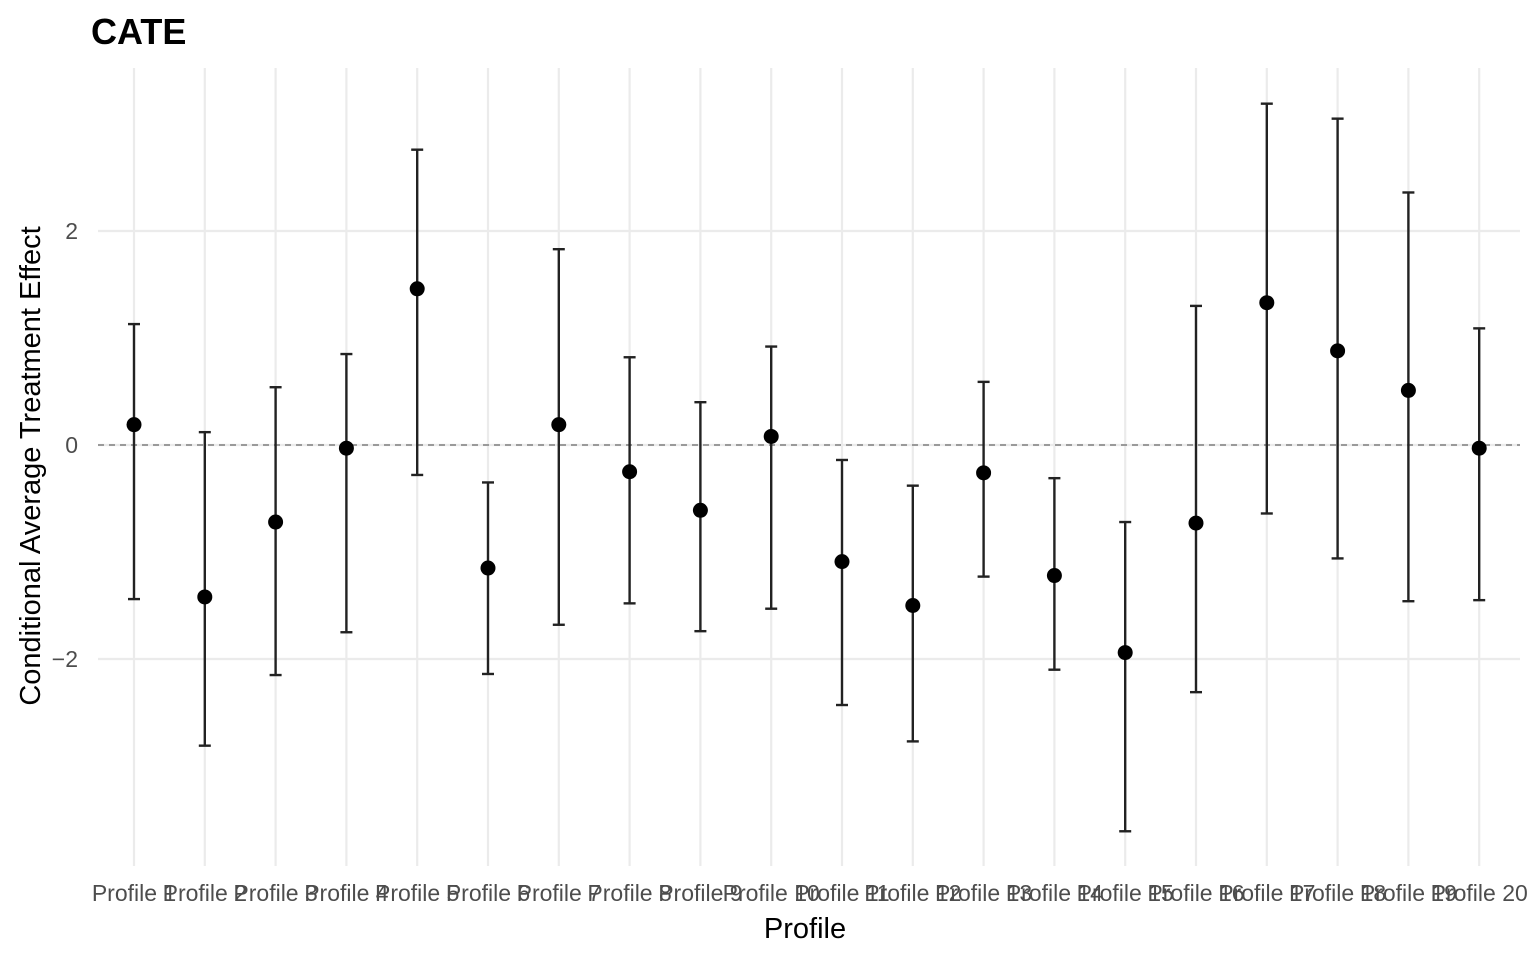 The height and width of the screenshot is (960, 1536). I want to click on x-tick-label-15: Profile 15, so click(1125, 893).